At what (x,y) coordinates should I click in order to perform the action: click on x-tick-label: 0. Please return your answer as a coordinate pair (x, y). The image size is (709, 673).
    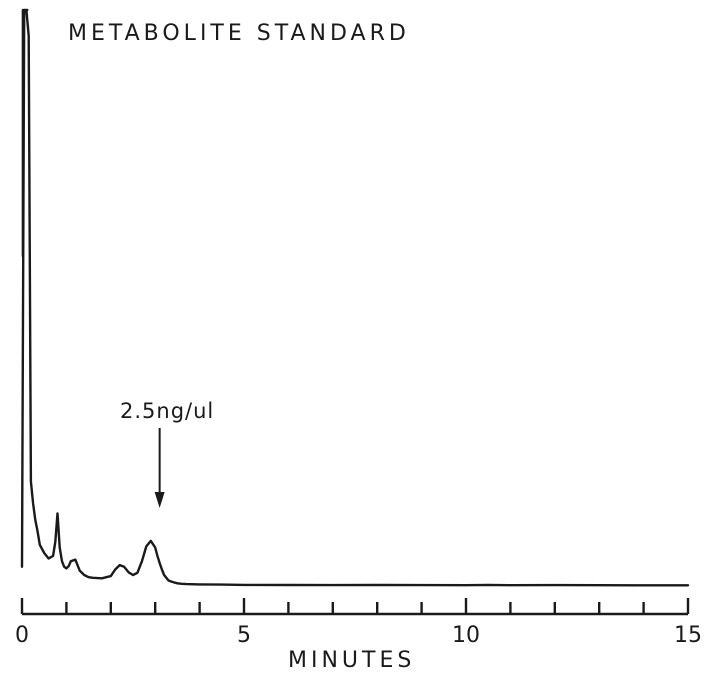
    Looking at the image, I should click on (22, 635).